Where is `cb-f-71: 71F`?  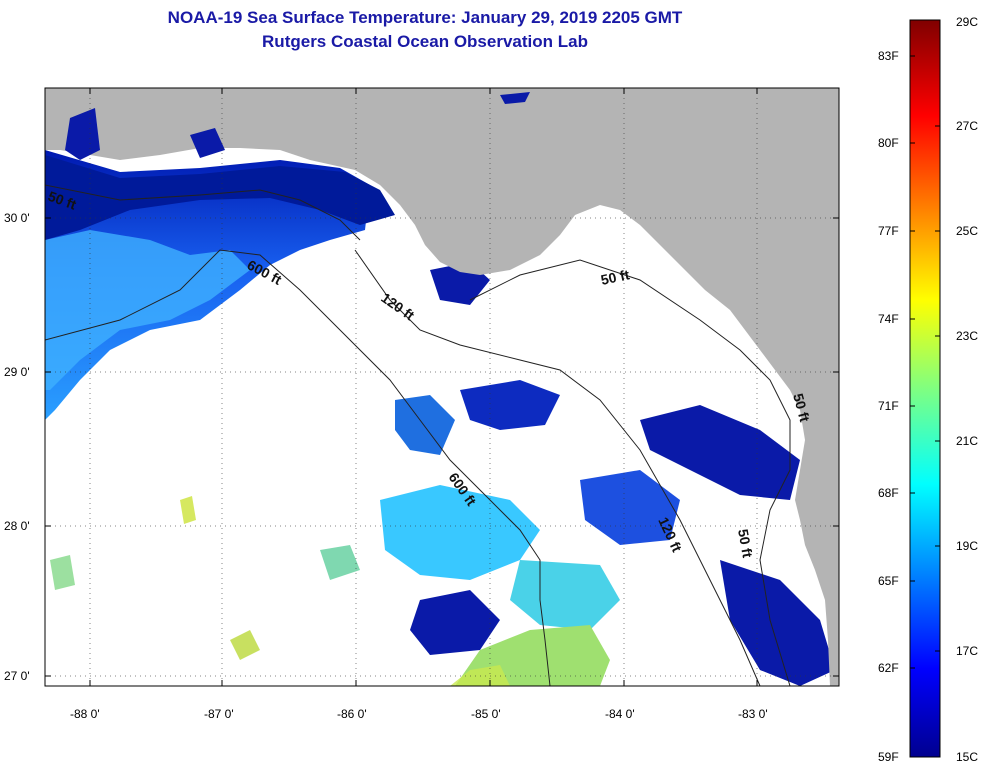
cb-f-71: 71F is located at coordinates (888, 406).